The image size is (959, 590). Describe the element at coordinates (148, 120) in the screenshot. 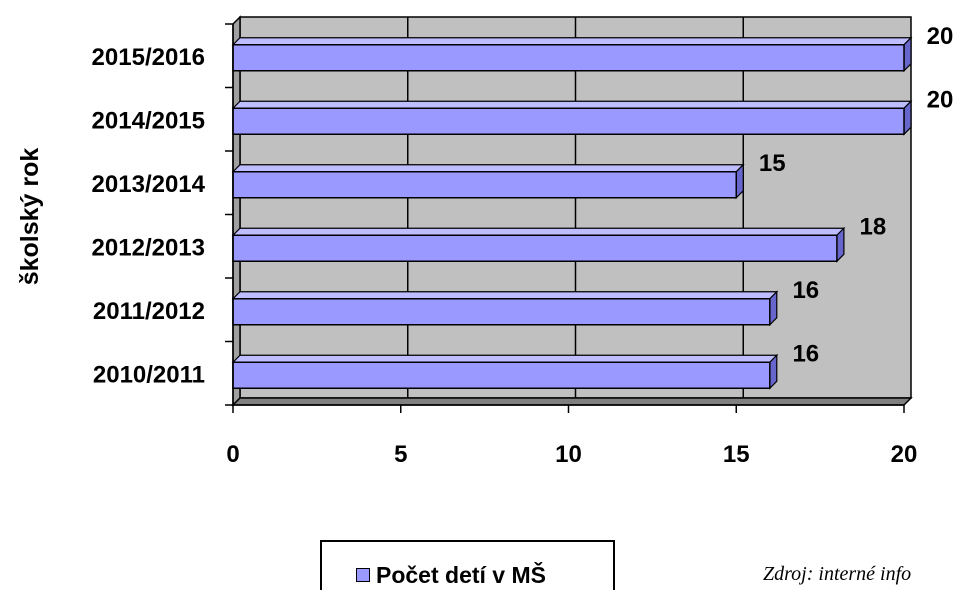

I see `category-label: 2014/2015` at that location.